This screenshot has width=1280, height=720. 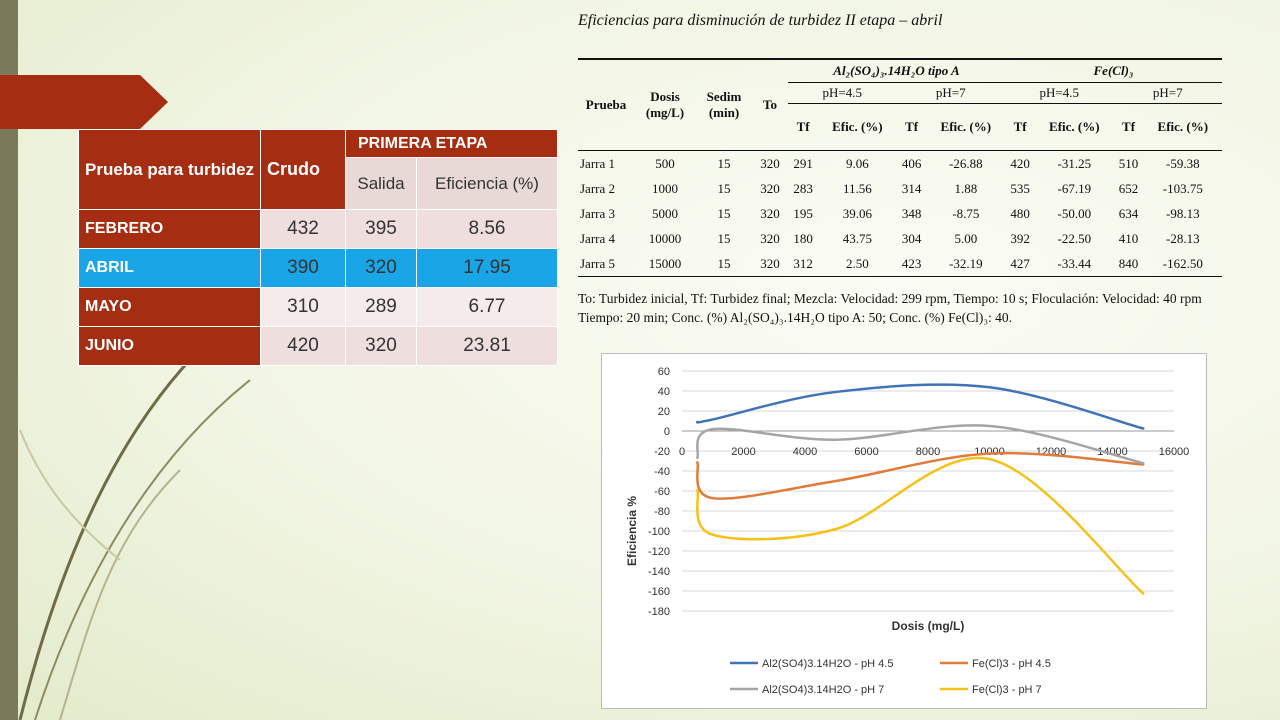 I want to click on crudo-value: 420, so click(x=303, y=346).